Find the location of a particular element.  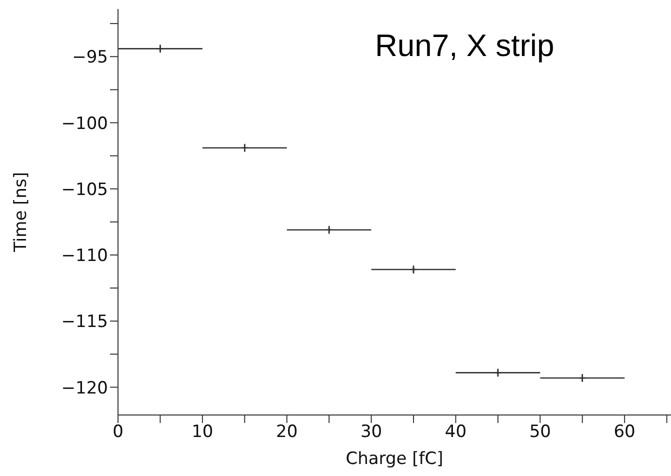

x-tick-label: 30 is located at coordinates (371, 432).